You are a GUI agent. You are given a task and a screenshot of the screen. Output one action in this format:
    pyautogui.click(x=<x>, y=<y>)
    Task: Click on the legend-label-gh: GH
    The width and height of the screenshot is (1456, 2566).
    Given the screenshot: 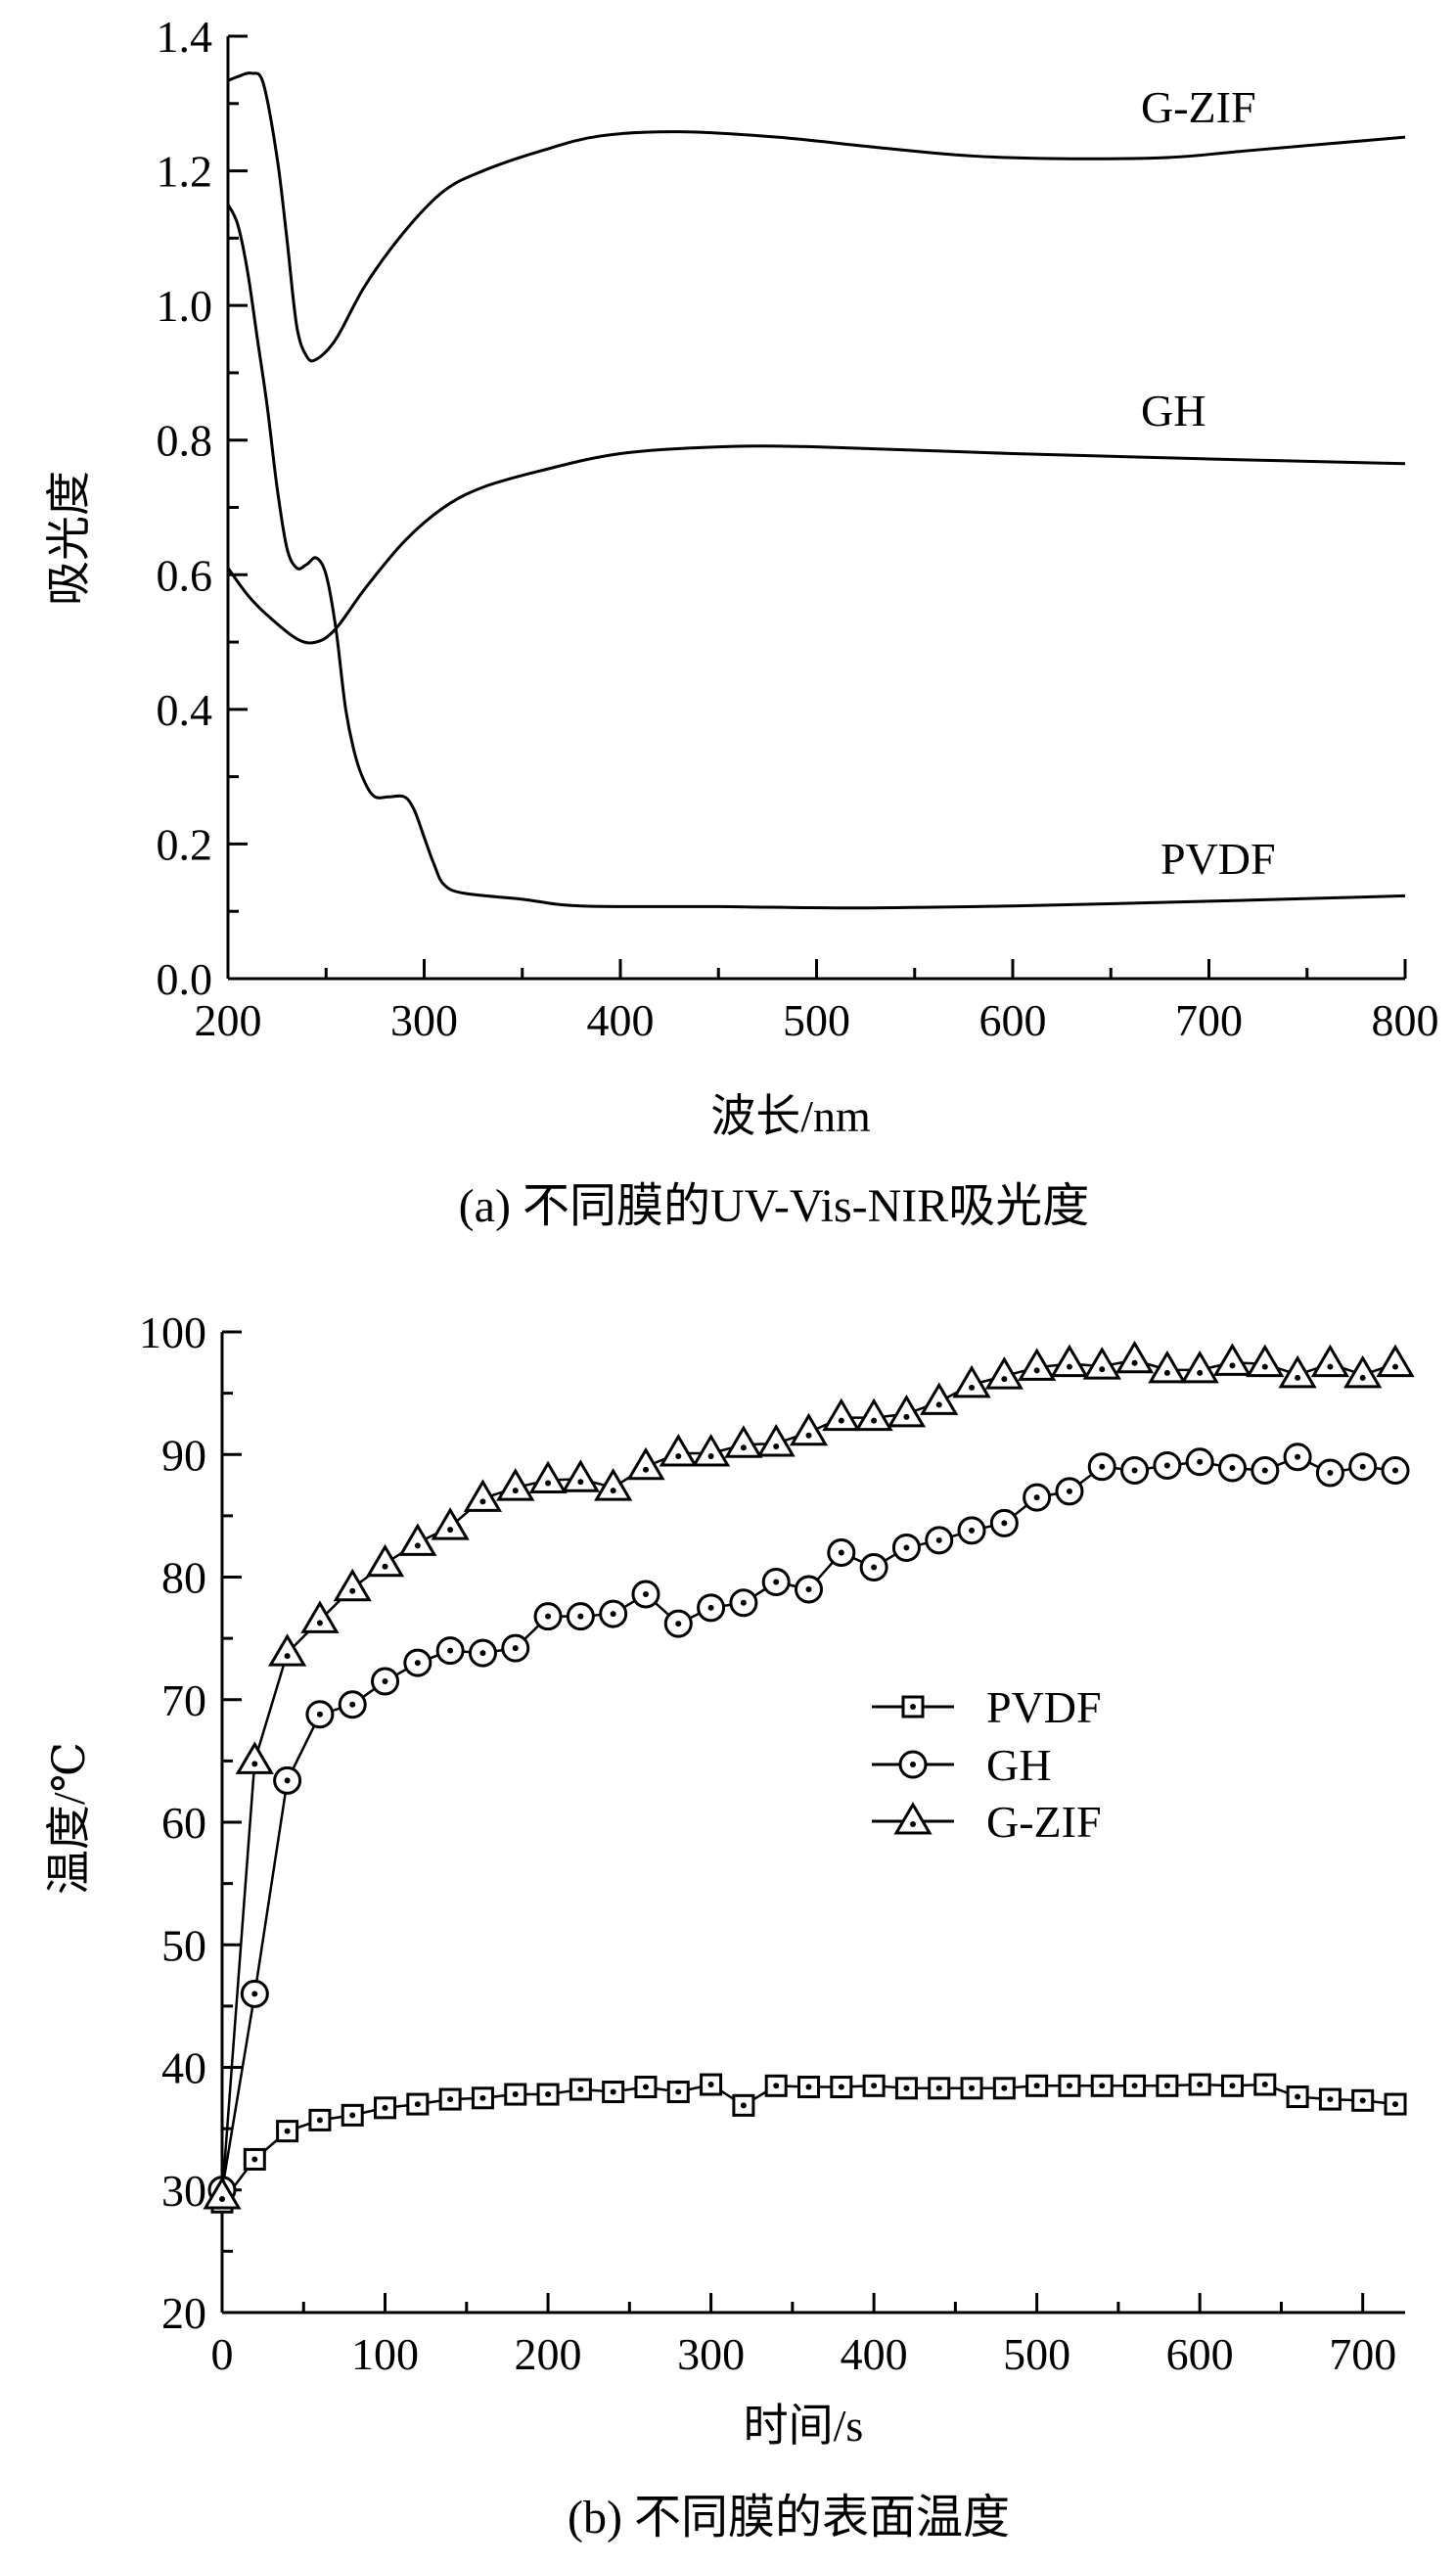 What is the action you would take?
    pyautogui.click(x=1018, y=1765)
    